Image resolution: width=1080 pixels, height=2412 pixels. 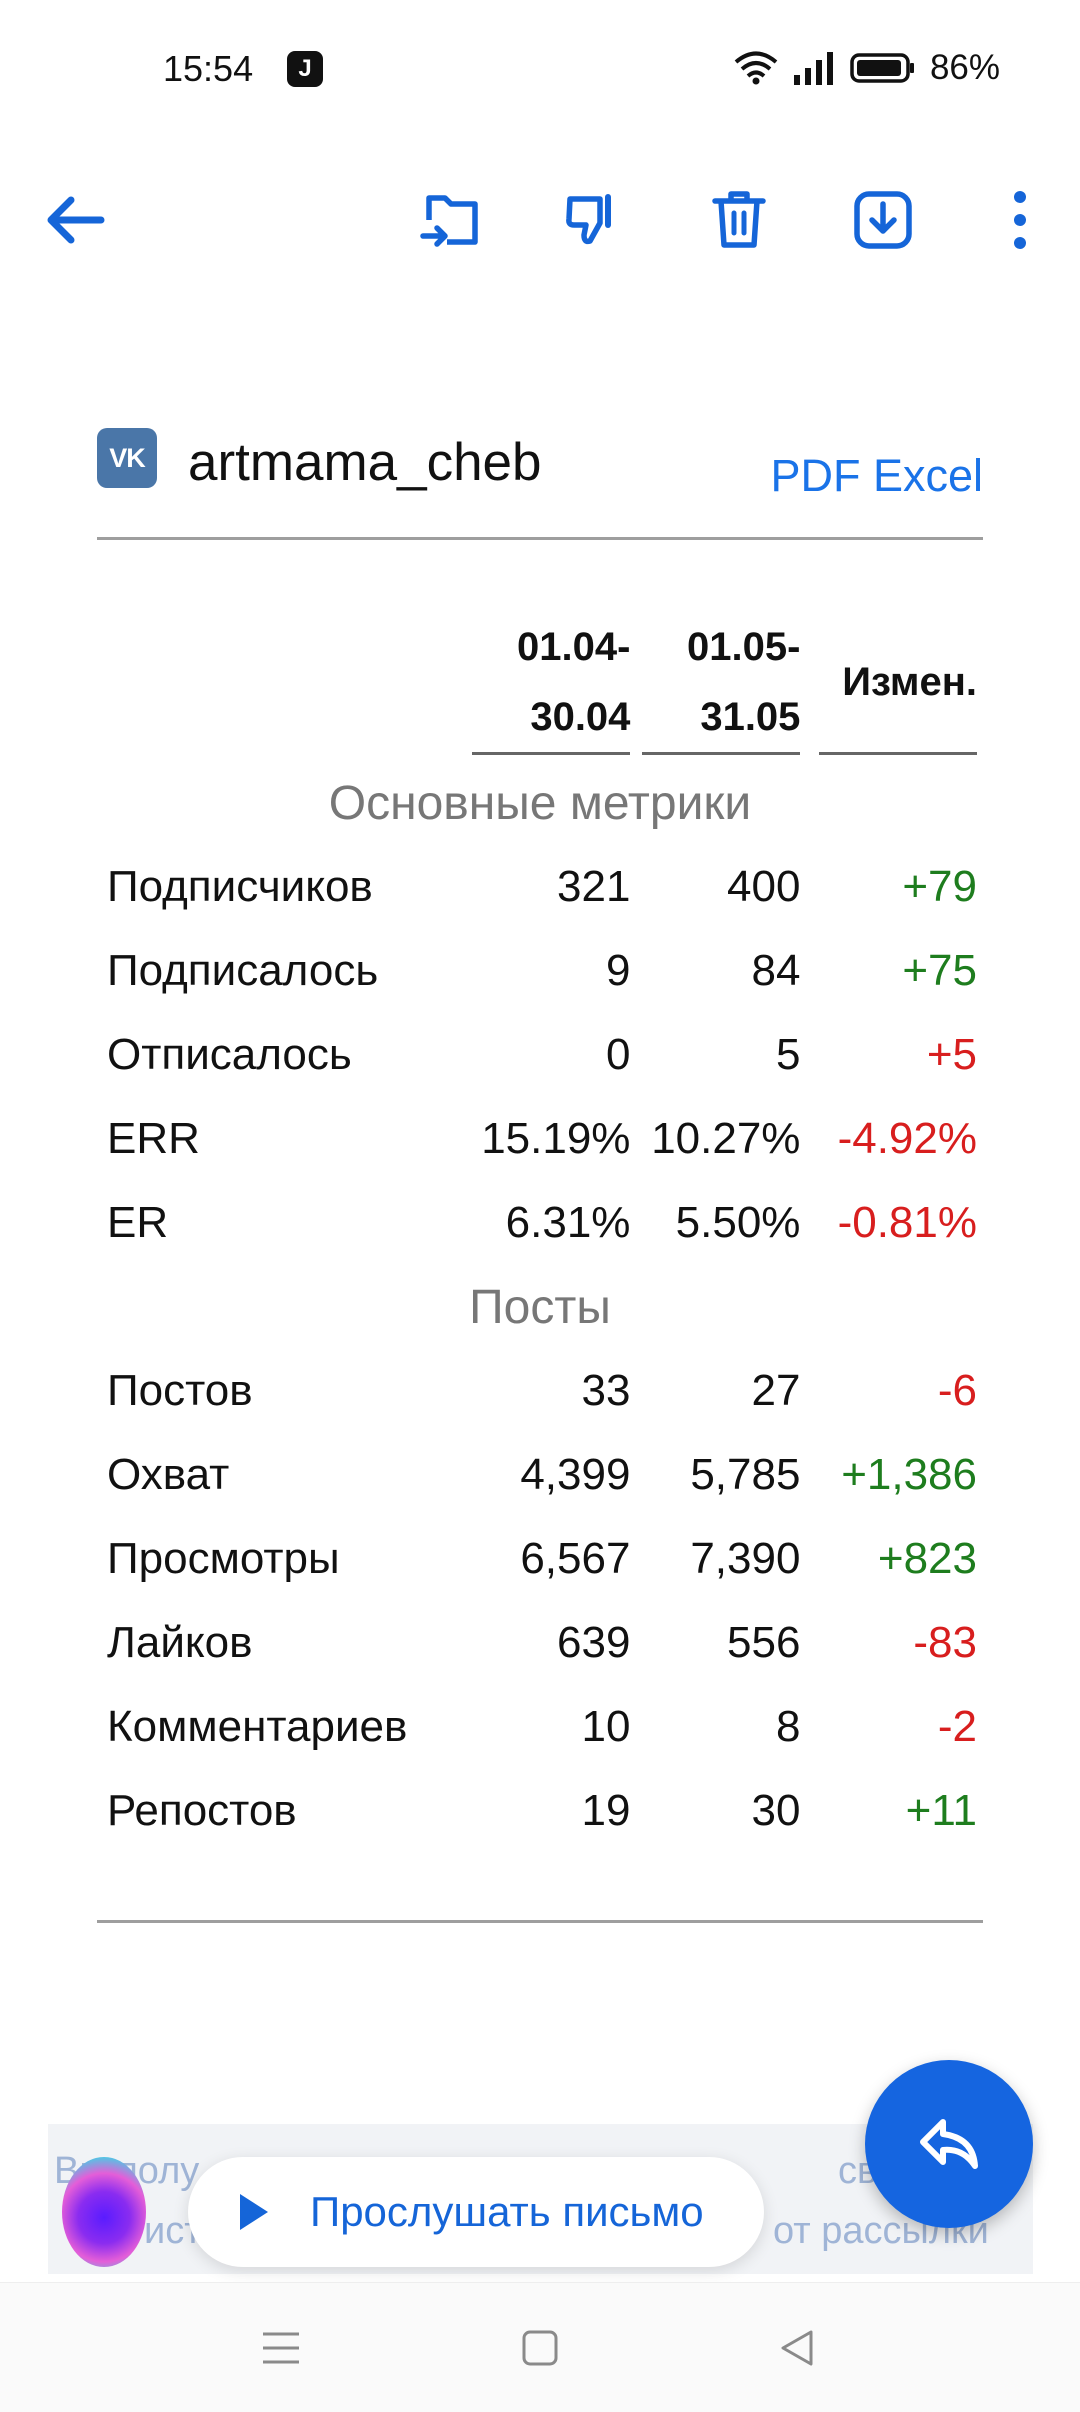 What do you see at coordinates (813, 68) in the screenshot?
I see `signal-icon` at bounding box center [813, 68].